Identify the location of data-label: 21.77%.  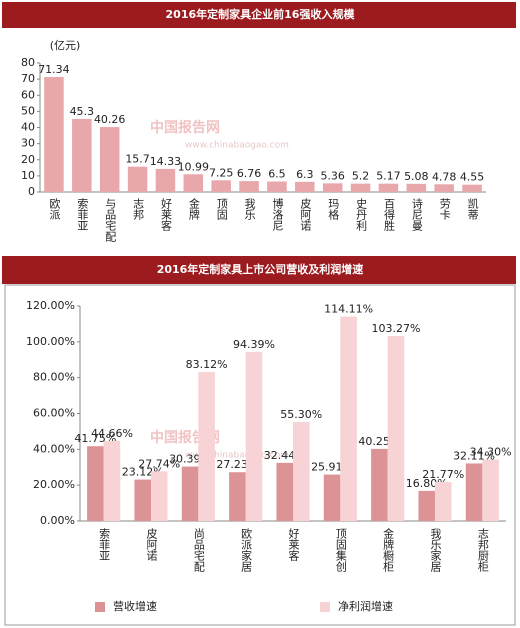
(443, 474).